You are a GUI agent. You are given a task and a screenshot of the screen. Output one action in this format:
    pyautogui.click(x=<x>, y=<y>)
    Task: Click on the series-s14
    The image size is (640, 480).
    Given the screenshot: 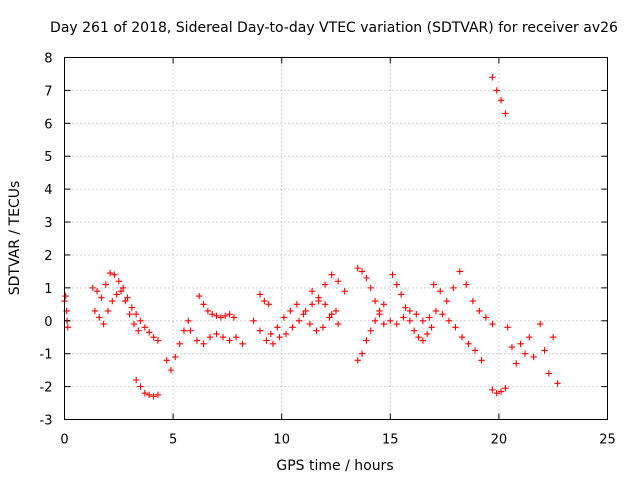 What is the action you would take?
    pyautogui.click(x=412, y=307)
    